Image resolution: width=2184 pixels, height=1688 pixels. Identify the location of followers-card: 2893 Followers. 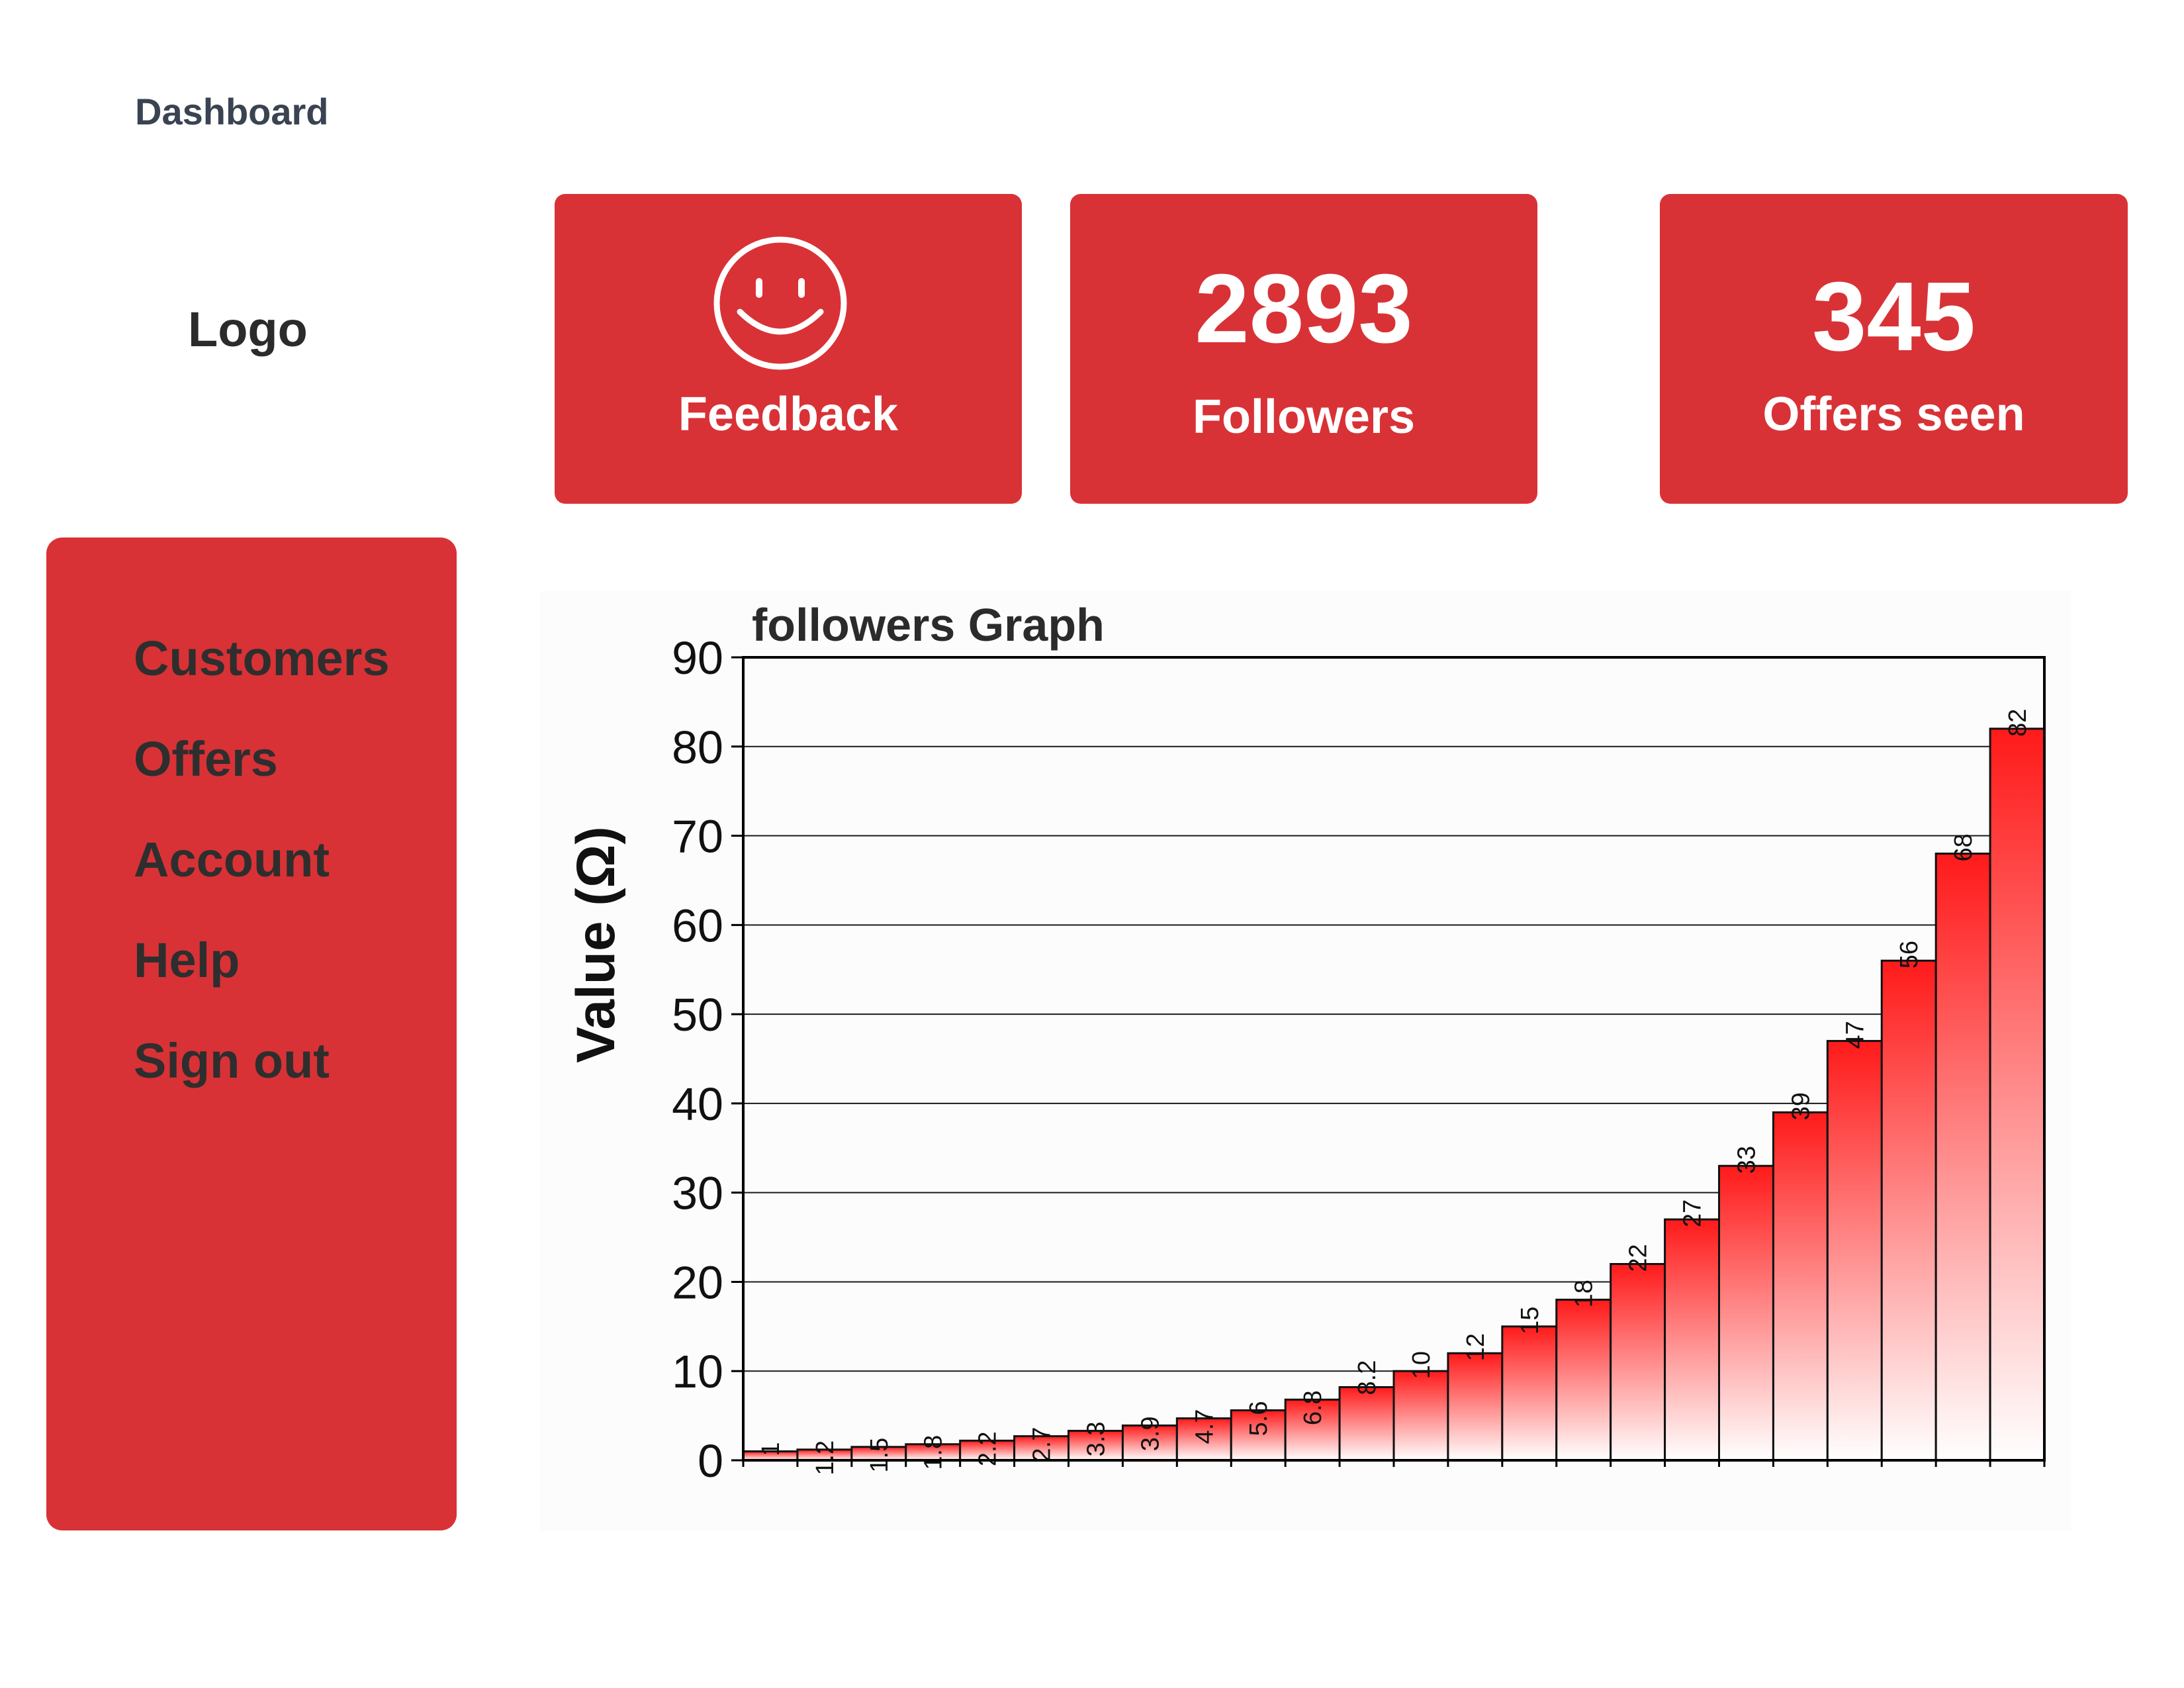
(1304, 349).